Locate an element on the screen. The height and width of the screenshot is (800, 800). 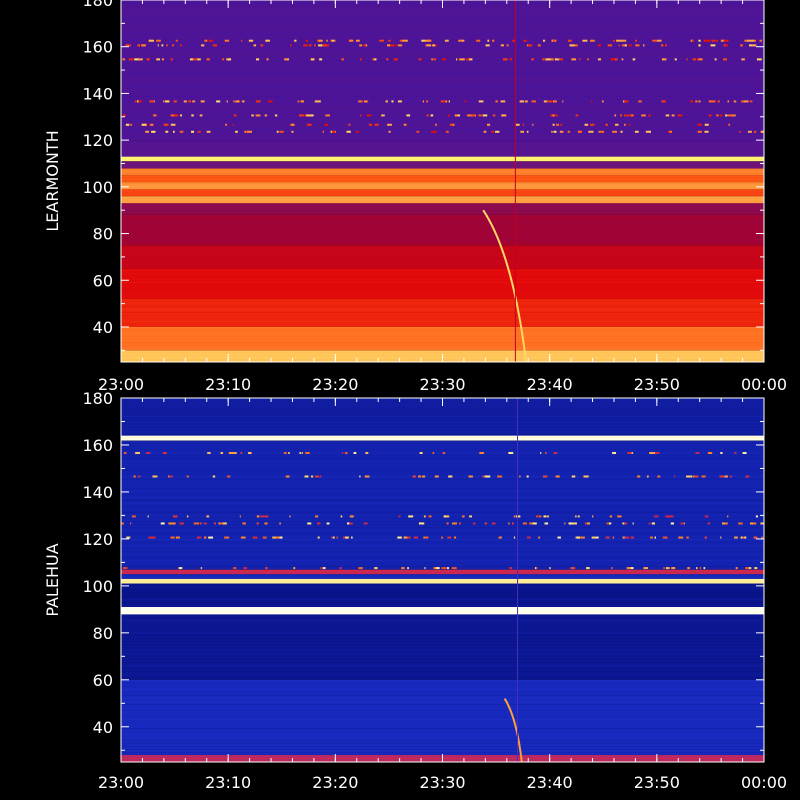
y-axis-label: LEARMONTH is located at coordinates (52, 180).